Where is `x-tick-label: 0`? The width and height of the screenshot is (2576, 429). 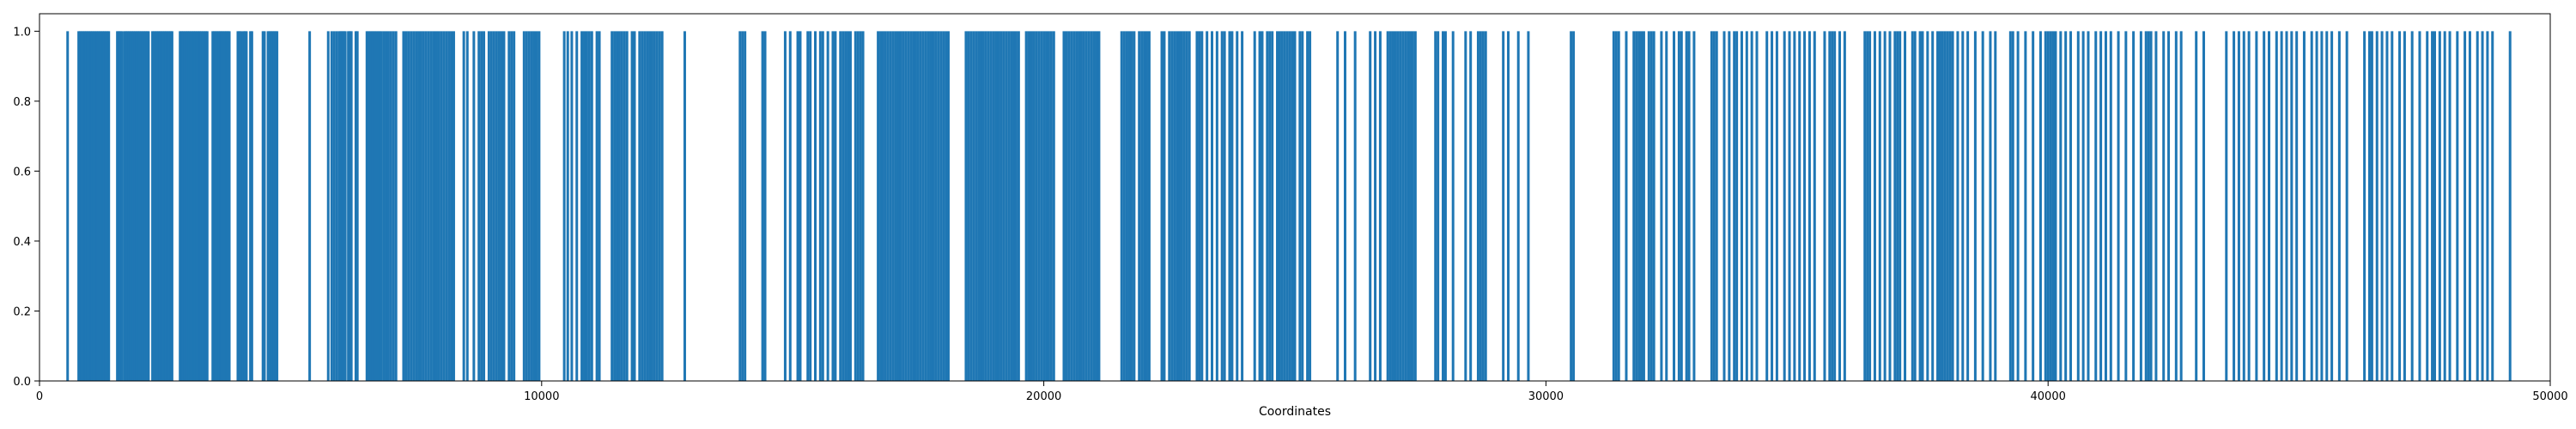 x-tick-label: 0 is located at coordinates (40, 396).